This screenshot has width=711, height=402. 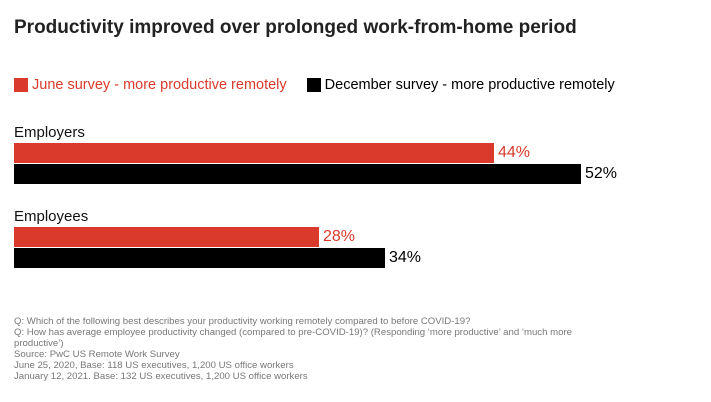 I want to click on bar-employees-december, so click(x=199, y=258).